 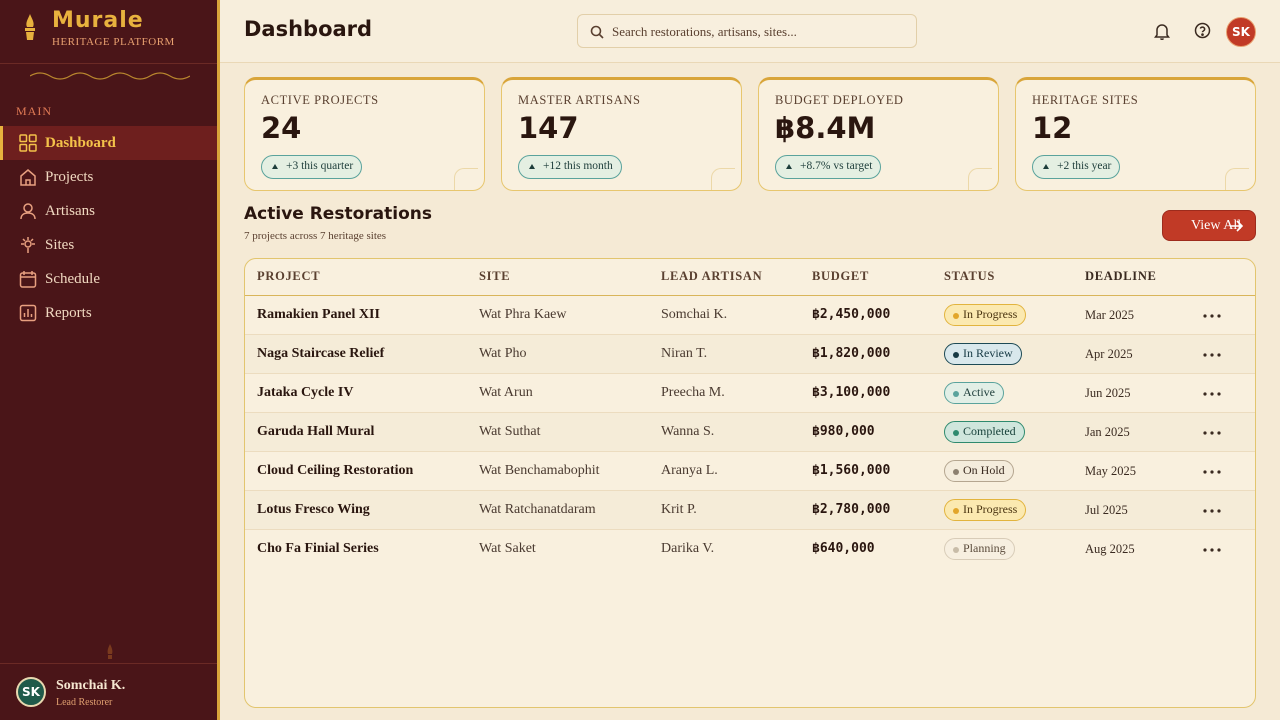 What do you see at coordinates (1241, 32) in the screenshot?
I see `header-avatar: SK` at bounding box center [1241, 32].